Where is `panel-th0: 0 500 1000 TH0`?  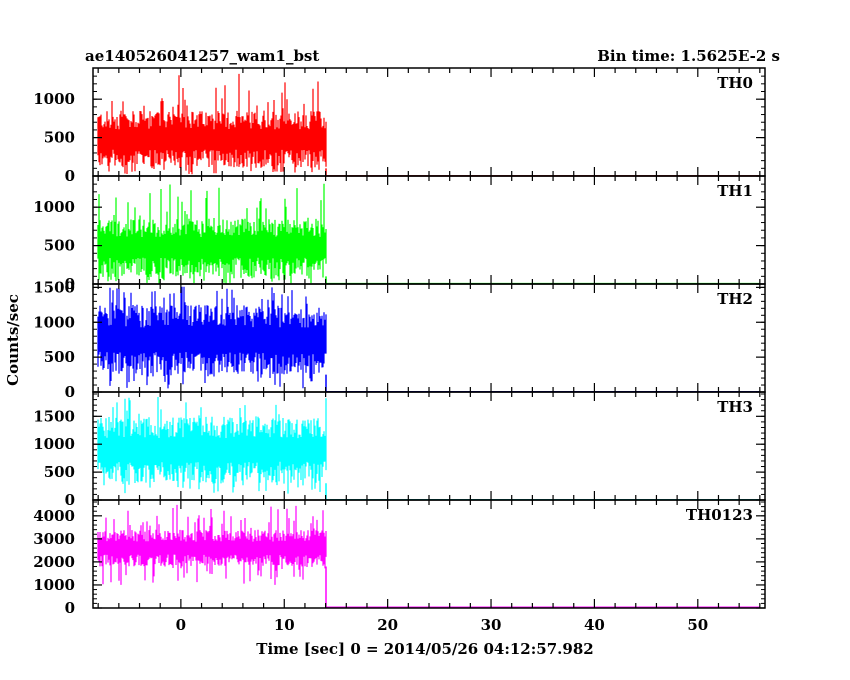 panel-th0: 0 500 1000 TH0 is located at coordinates (399, 126).